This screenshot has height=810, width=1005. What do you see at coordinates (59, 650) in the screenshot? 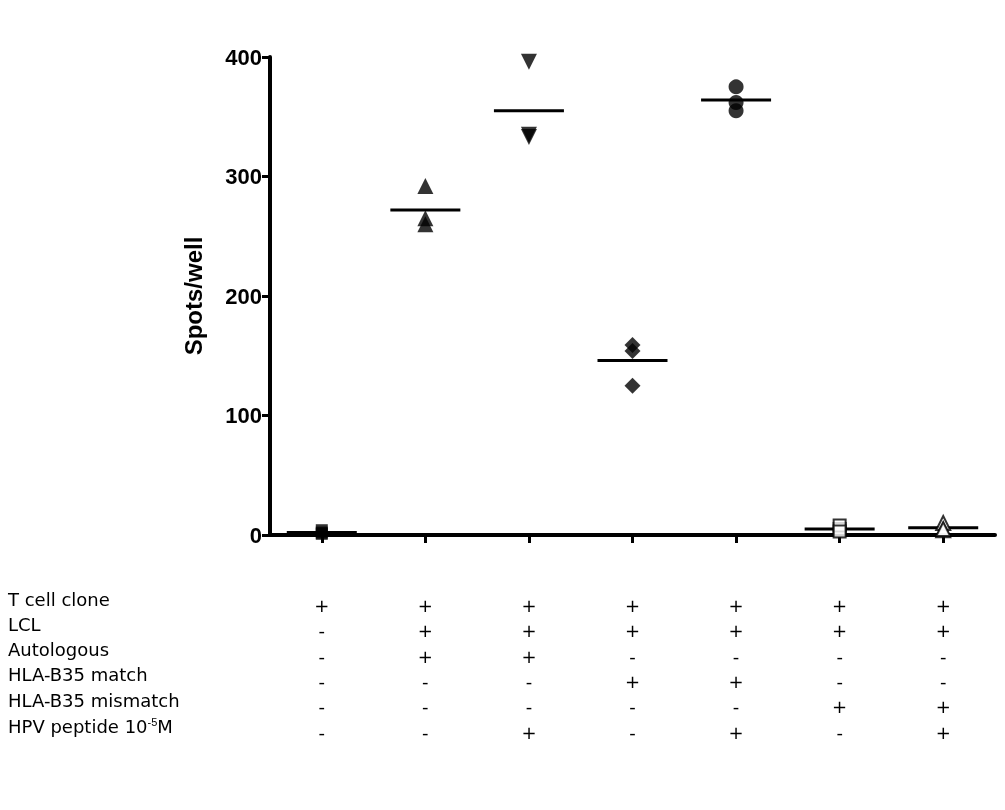
I see `text: Autologous` at bounding box center [59, 650].